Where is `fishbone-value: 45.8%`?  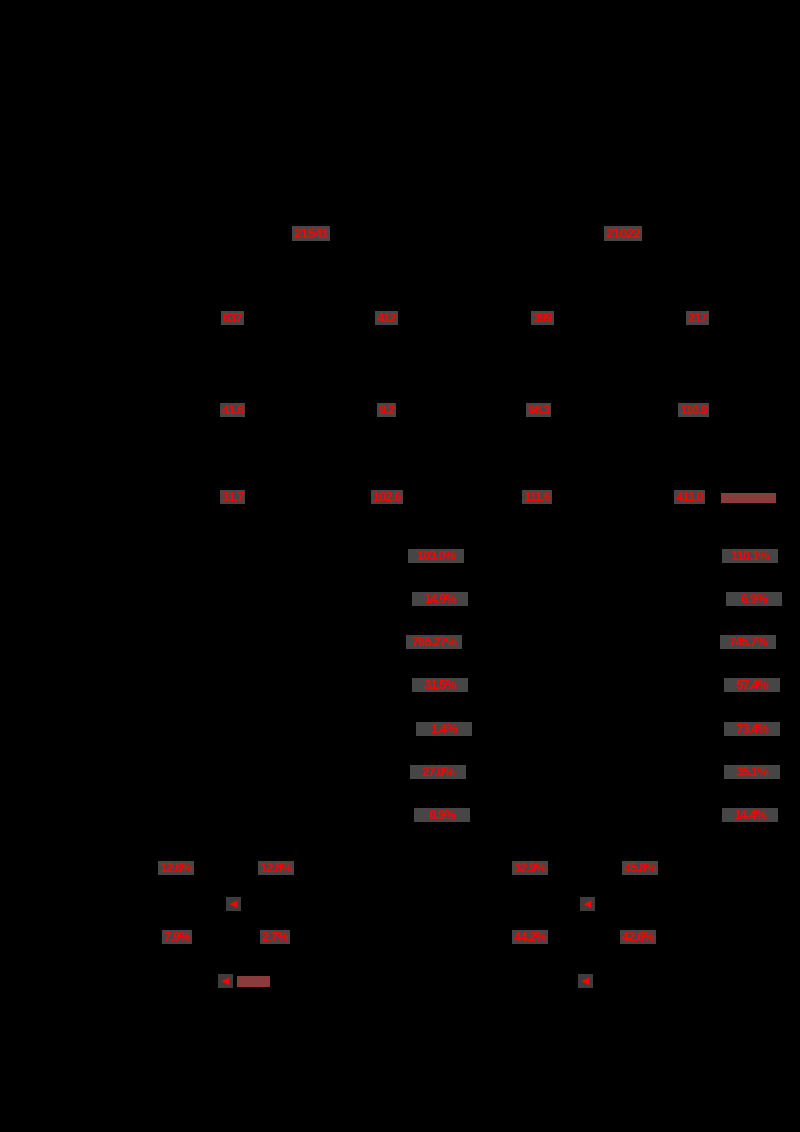 fishbone-value: 45.8% is located at coordinates (640, 867).